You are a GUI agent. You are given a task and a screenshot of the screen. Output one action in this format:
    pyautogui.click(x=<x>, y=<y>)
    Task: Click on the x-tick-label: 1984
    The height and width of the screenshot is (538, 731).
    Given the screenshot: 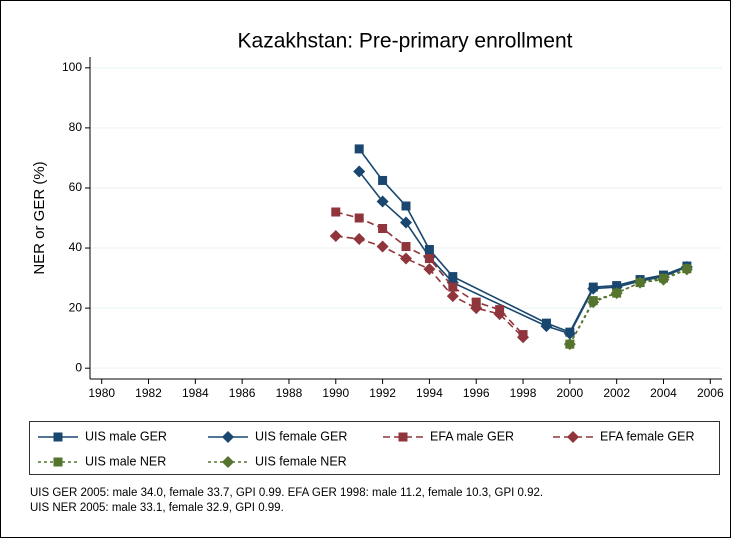 What is the action you would take?
    pyautogui.click(x=195, y=393)
    